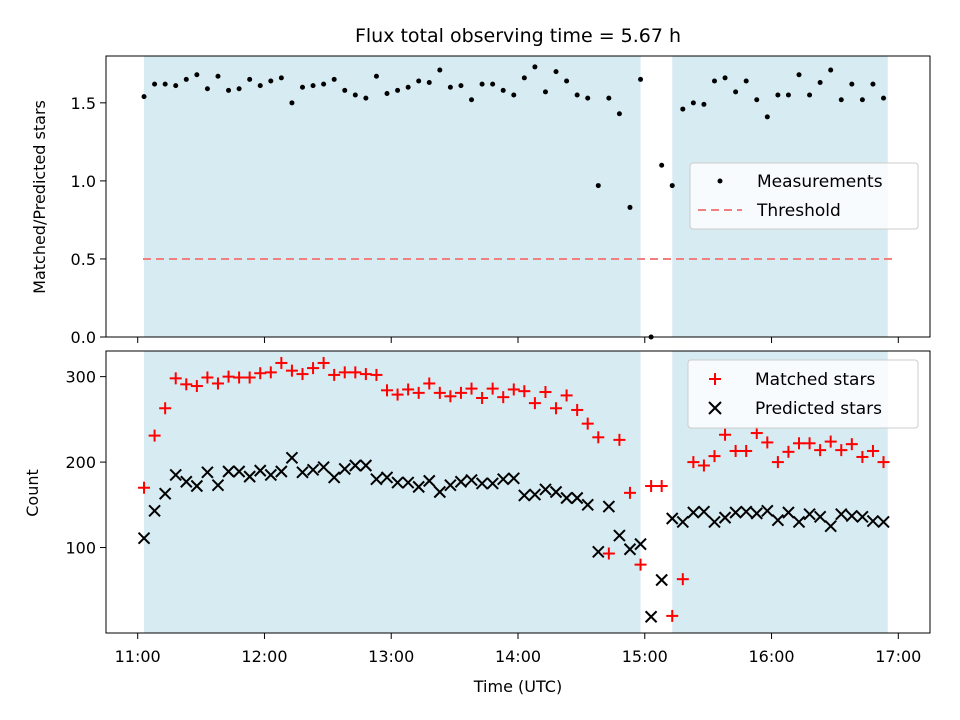 The image size is (960, 720). What do you see at coordinates (85, 463) in the screenshot?
I see `bottom-y-ticks: 100 200 300` at bounding box center [85, 463].